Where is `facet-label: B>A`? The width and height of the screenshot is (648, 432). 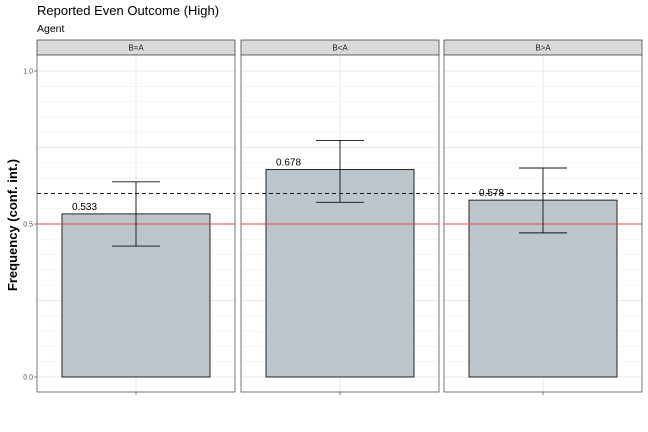
facet-label: B>A is located at coordinates (543, 48).